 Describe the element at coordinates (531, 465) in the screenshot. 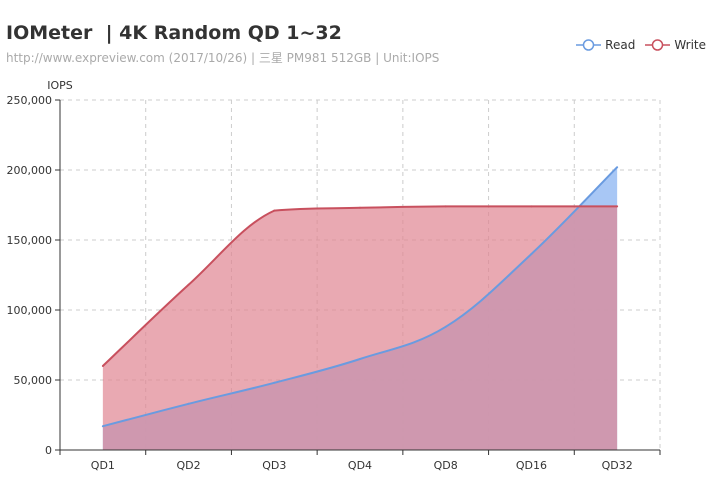

I see `x-tick-label: QD16` at that location.